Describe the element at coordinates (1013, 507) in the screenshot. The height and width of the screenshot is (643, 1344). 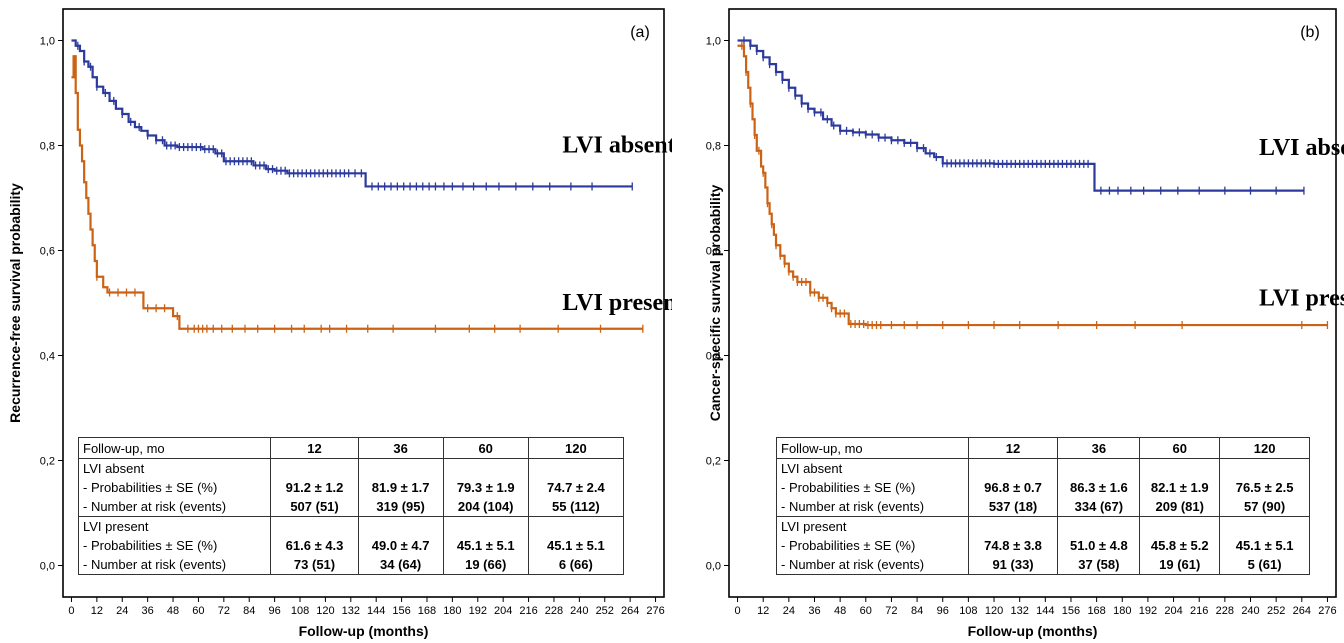
I see `table-value: 537 (18)` at that location.